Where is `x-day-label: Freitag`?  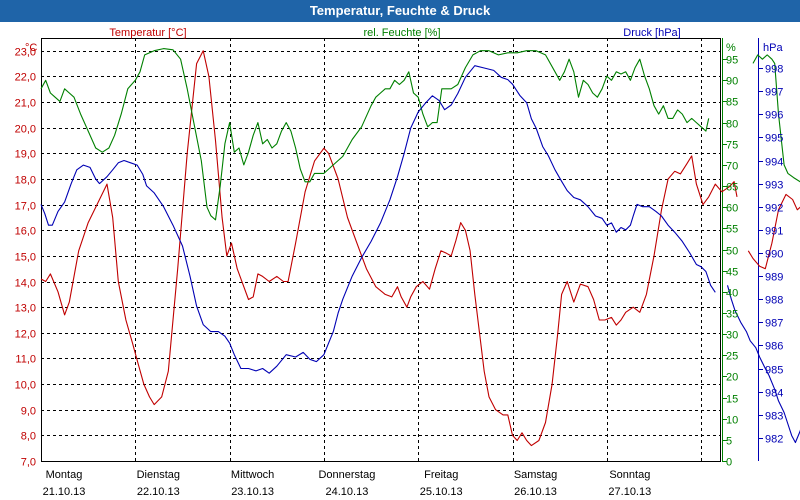
x-day-label: Freitag is located at coordinates (441, 475).